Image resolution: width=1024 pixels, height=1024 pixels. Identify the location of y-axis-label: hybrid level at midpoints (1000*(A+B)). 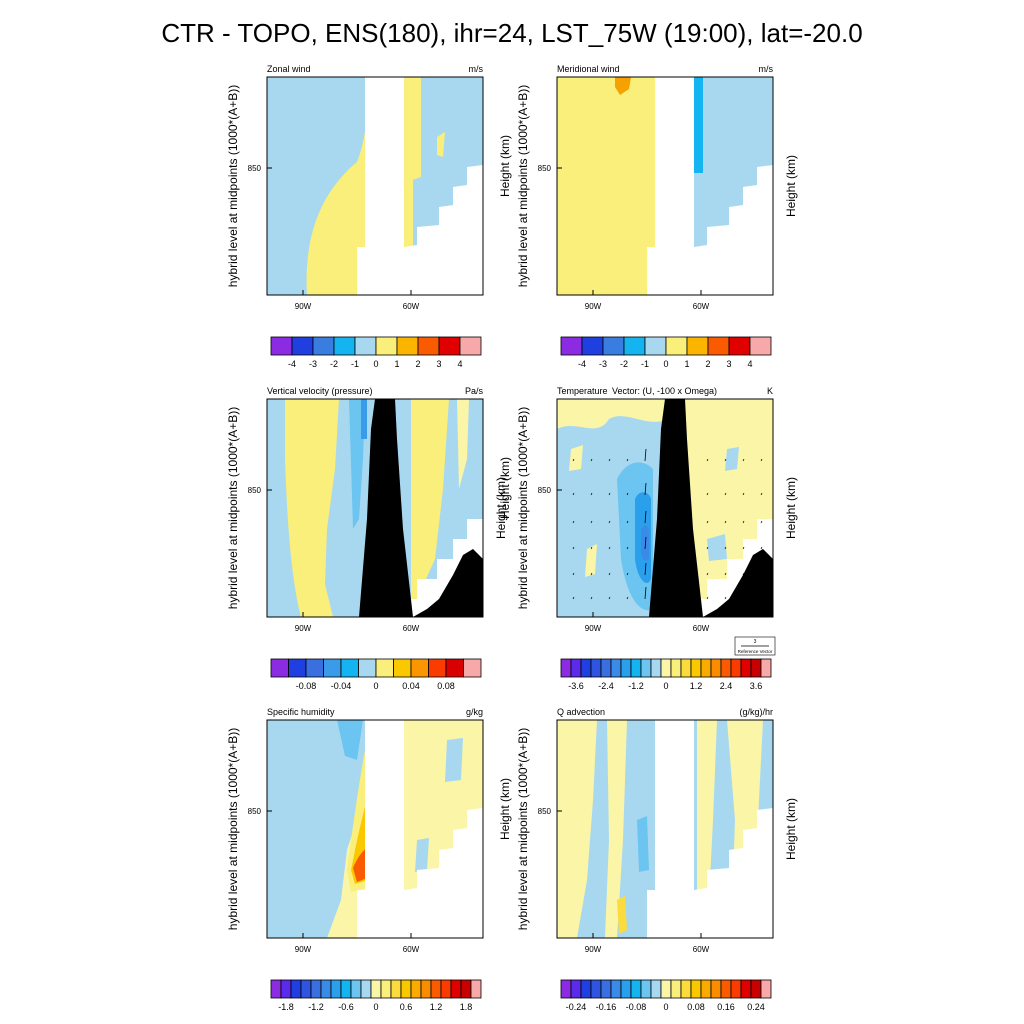
(523, 508).